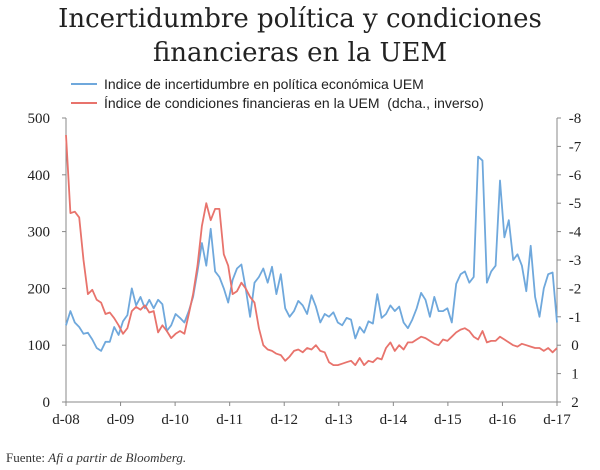 The image size is (600, 470). Describe the element at coordinates (39, 289) in the screenshot. I see `left-axis-tick-label: 200` at that location.